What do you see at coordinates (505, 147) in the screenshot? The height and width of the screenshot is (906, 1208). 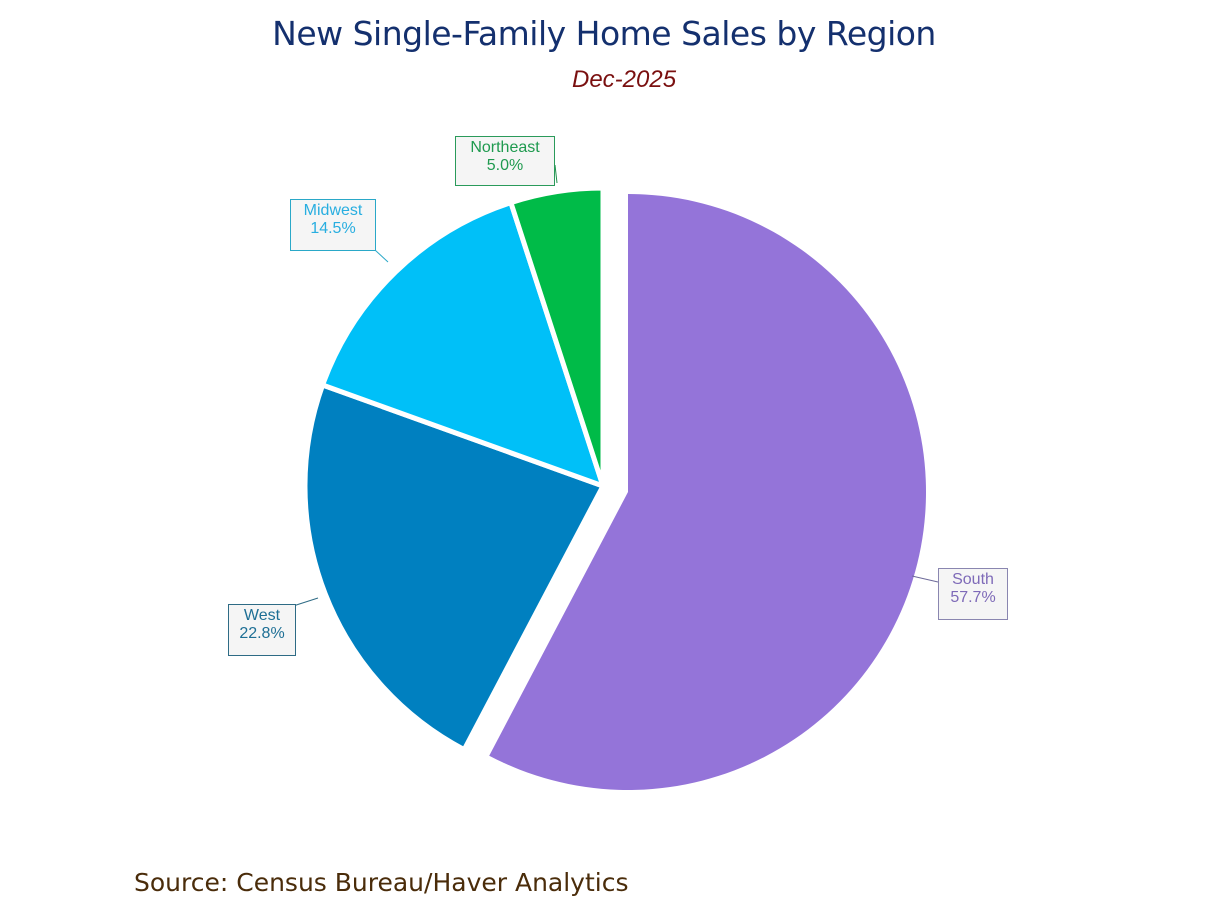 I see `label-northeast-name: Northeast` at bounding box center [505, 147].